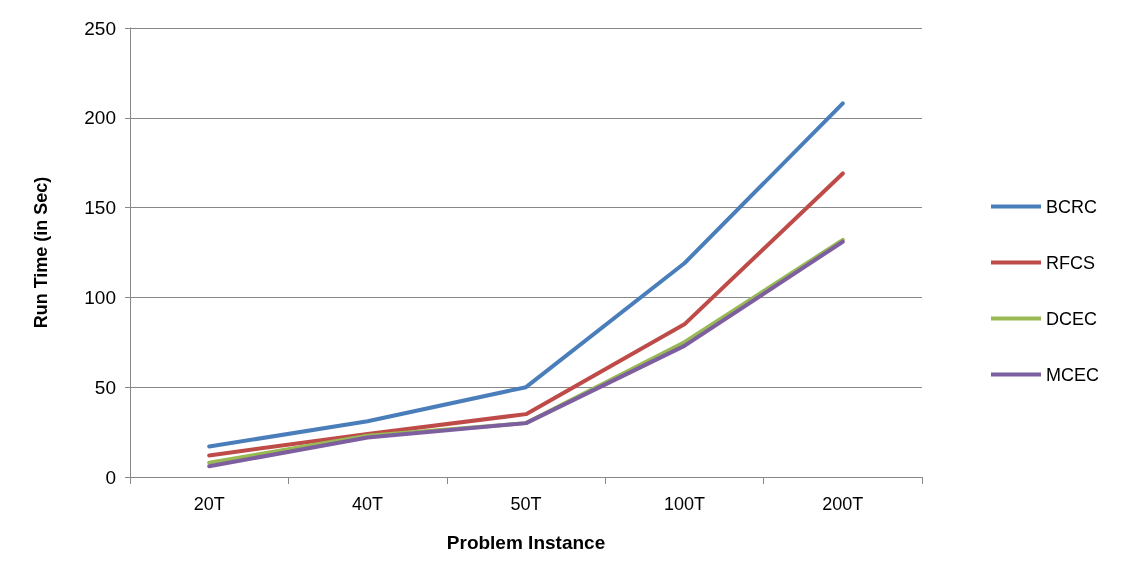  Describe the element at coordinates (105, 387) in the screenshot. I see `y-tick-label: 50` at that location.